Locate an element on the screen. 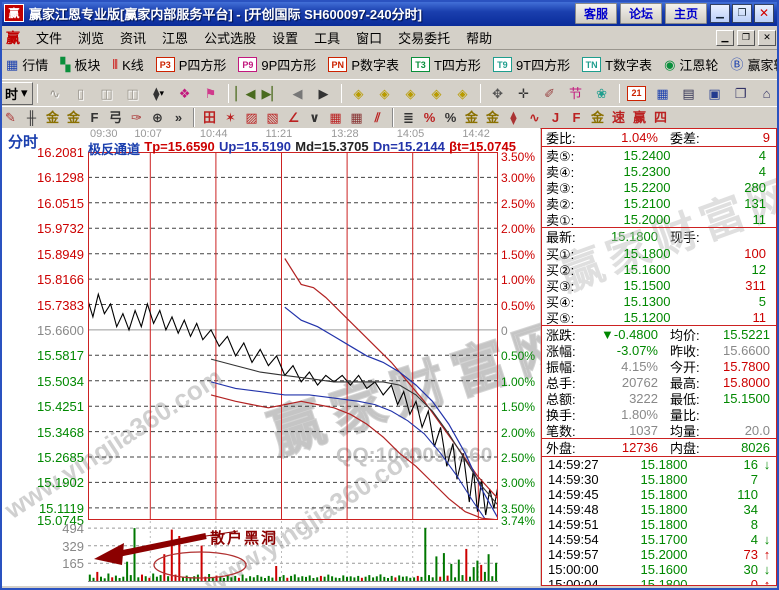 This screenshot has width=779, height=590. price-ladder-button: ≣ is located at coordinates (408, 117).